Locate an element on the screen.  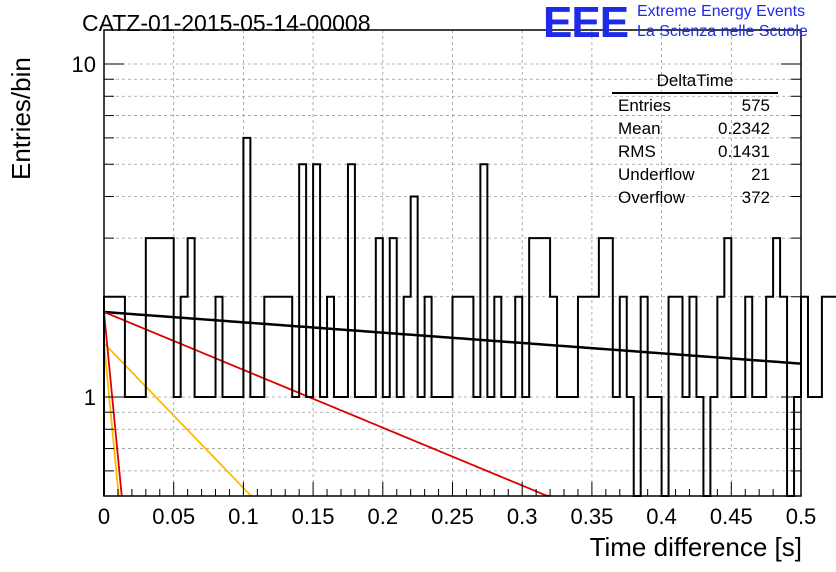
eee-logo: EEE is located at coordinates (586, 23).